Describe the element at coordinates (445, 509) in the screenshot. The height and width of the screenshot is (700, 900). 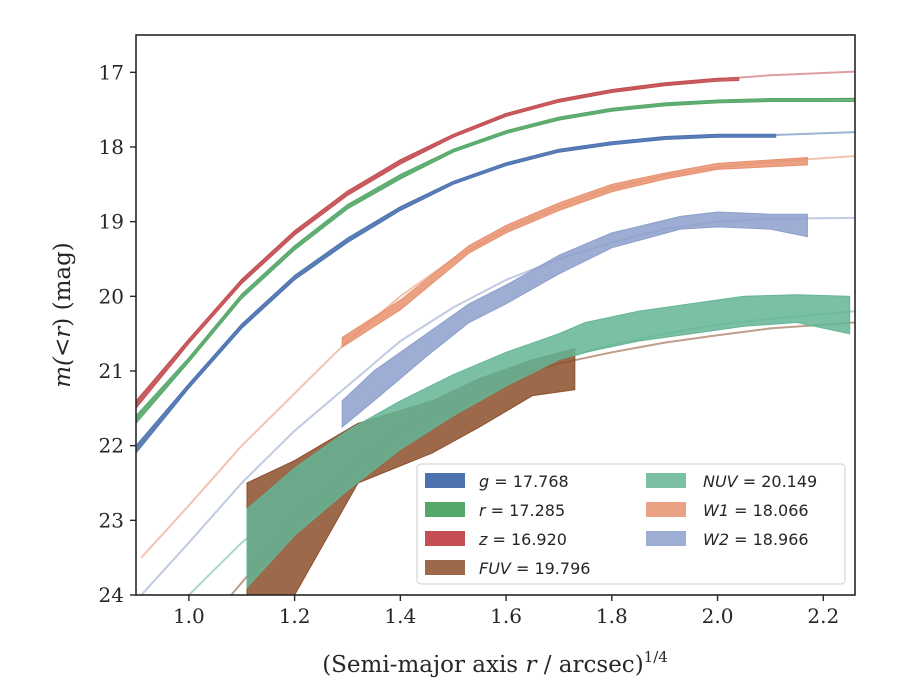
I see `legend-swatch-r` at that location.